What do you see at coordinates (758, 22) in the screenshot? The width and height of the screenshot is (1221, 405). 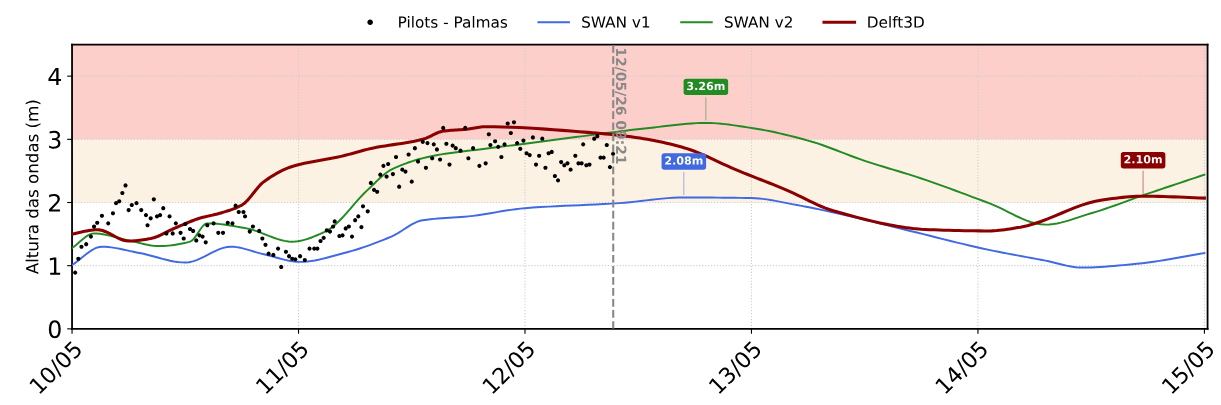 I see `legend-label: SWAN v2` at bounding box center [758, 22].